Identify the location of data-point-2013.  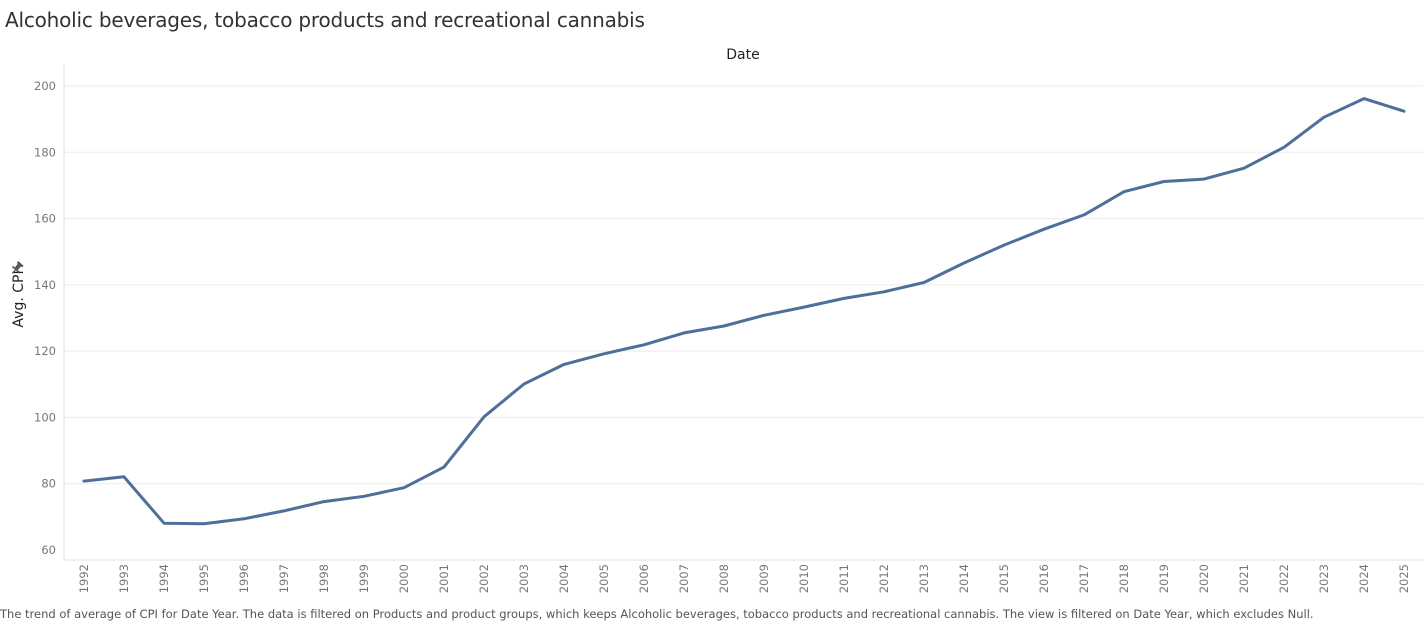
(924, 282).